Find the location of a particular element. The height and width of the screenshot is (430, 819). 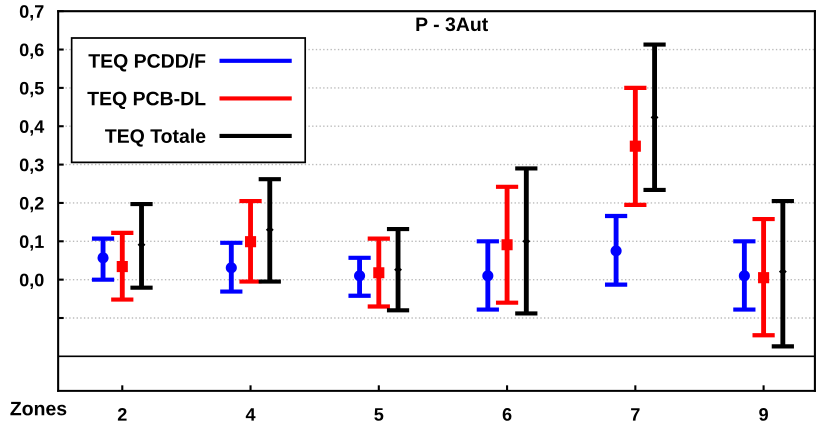

x-tick-label: 2 is located at coordinates (122, 414).